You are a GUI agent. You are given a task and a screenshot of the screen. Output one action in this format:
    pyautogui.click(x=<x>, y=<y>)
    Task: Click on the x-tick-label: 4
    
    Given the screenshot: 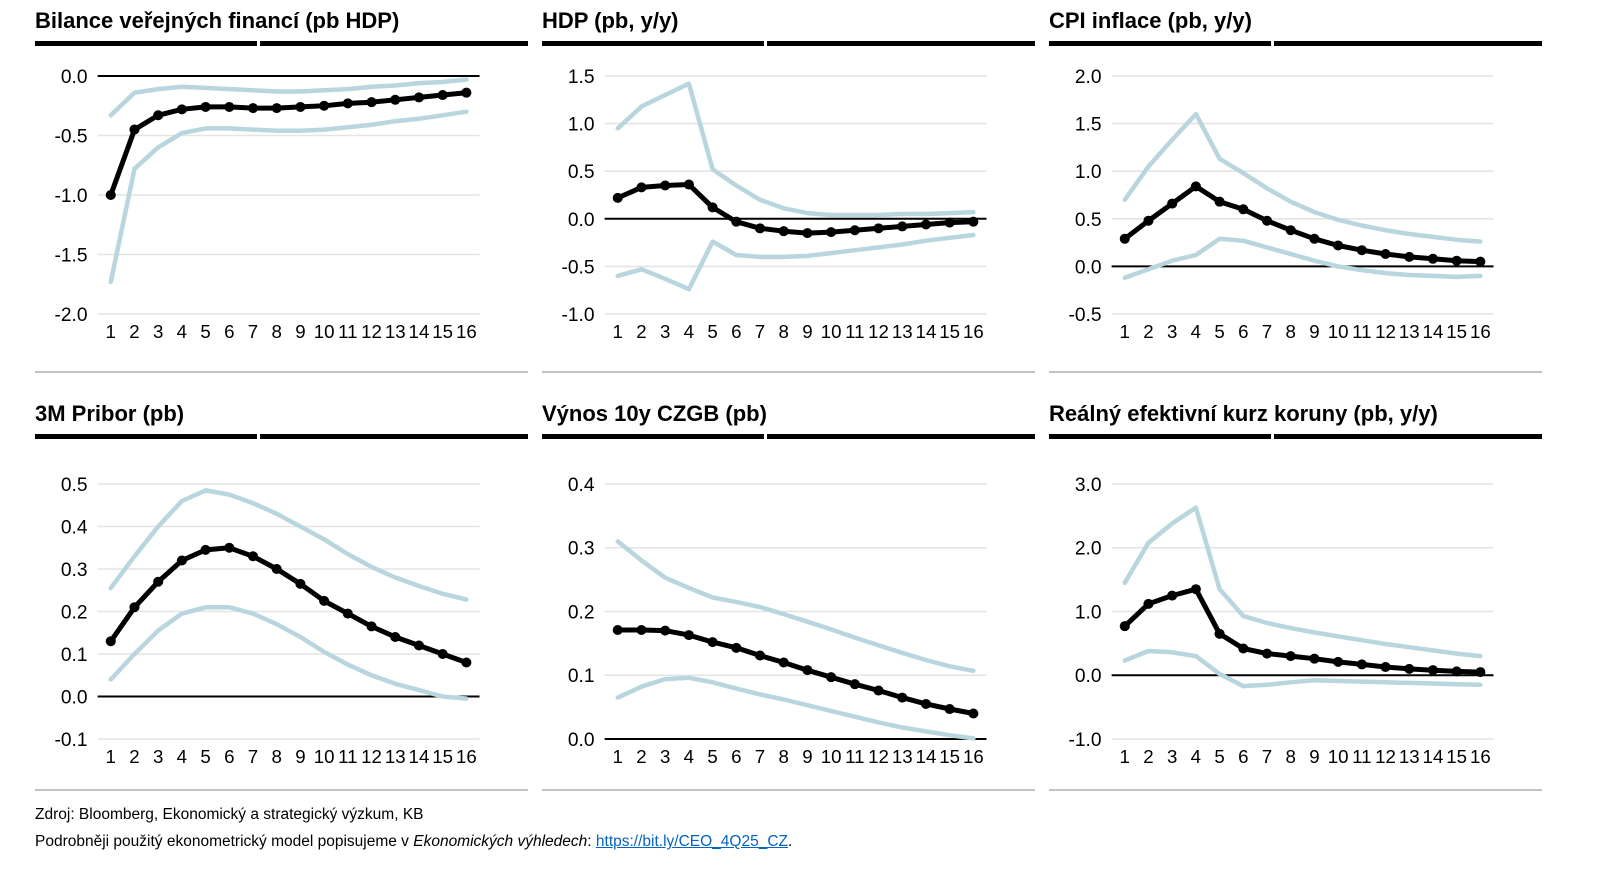 What is the action you would take?
    pyautogui.click(x=1196, y=331)
    